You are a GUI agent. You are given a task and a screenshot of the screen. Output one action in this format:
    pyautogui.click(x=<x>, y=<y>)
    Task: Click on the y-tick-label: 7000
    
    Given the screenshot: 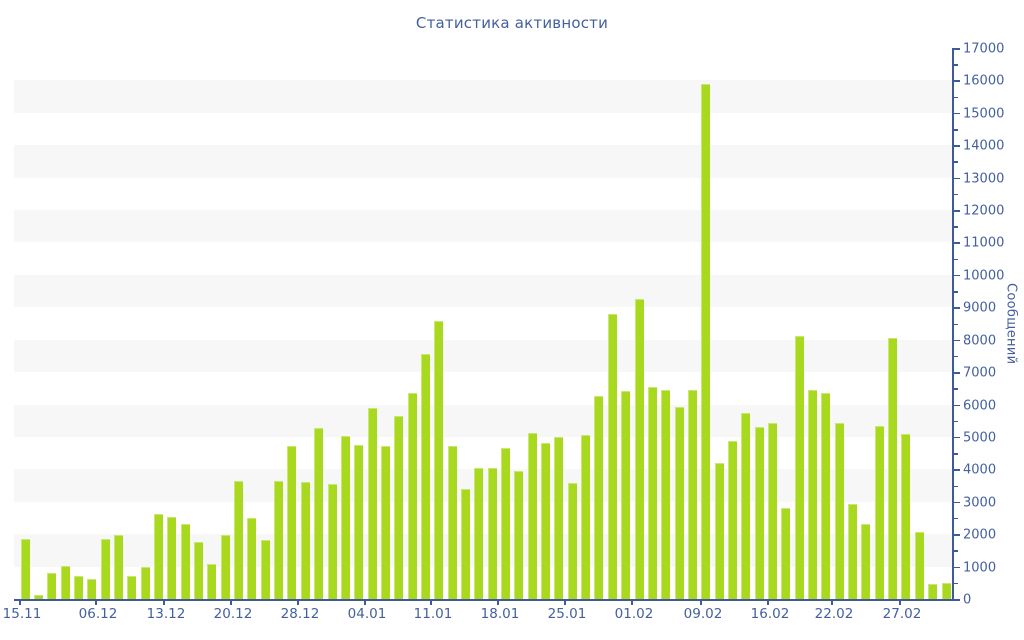 What is the action you would take?
    pyautogui.click(x=980, y=373)
    